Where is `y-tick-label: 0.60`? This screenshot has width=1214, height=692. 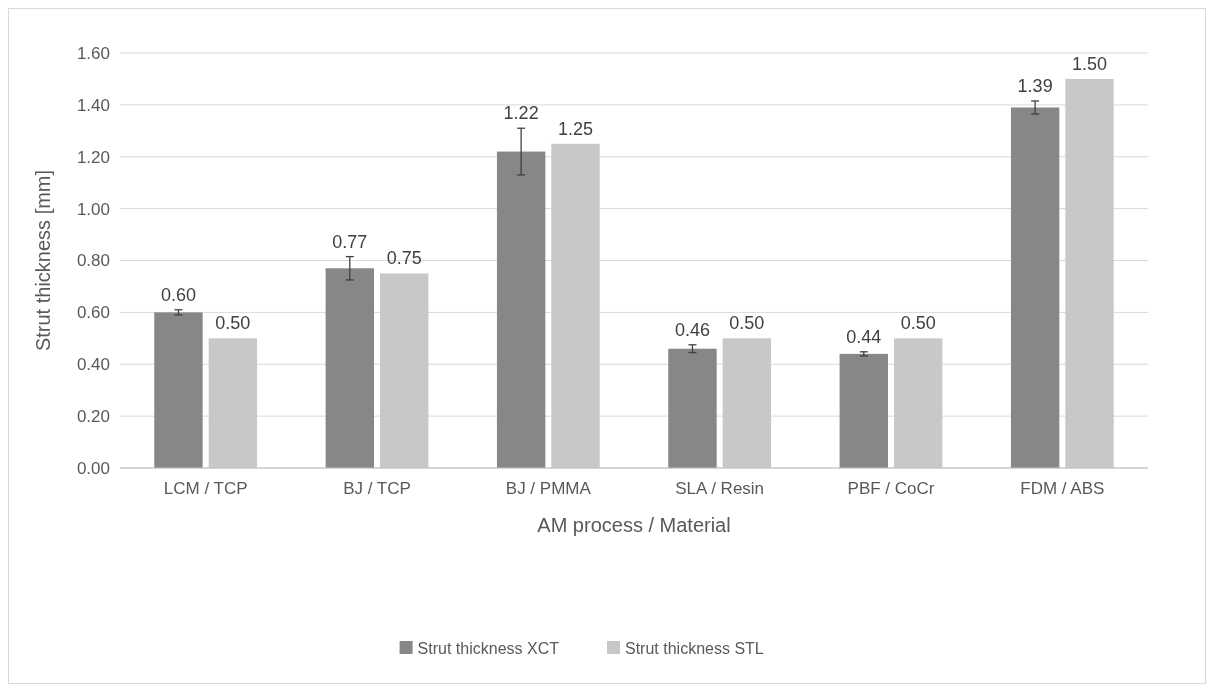
y-tick-label: 0.60 is located at coordinates (93, 313).